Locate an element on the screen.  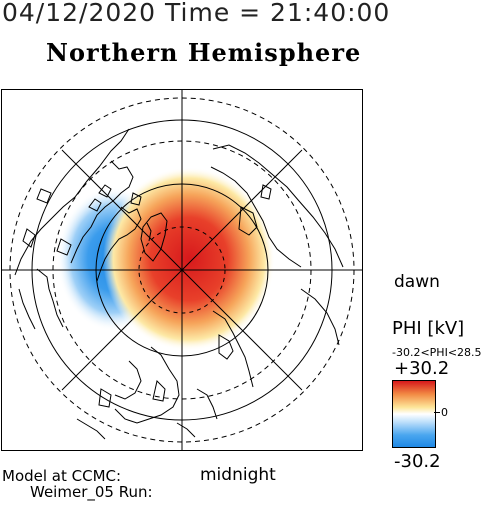
hemisphere-title: Northern Hemisphere is located at coordinates (204, 52).